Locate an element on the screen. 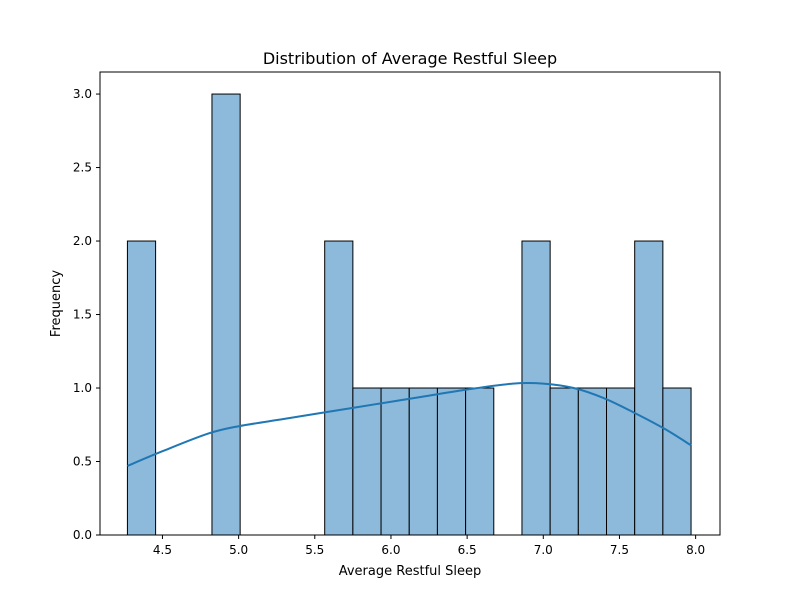  x-axis-ticks: 4.5 5.0 5.5 6.0 6.5 7.0 7.5 8.0 is located at coordinates (429, 546).